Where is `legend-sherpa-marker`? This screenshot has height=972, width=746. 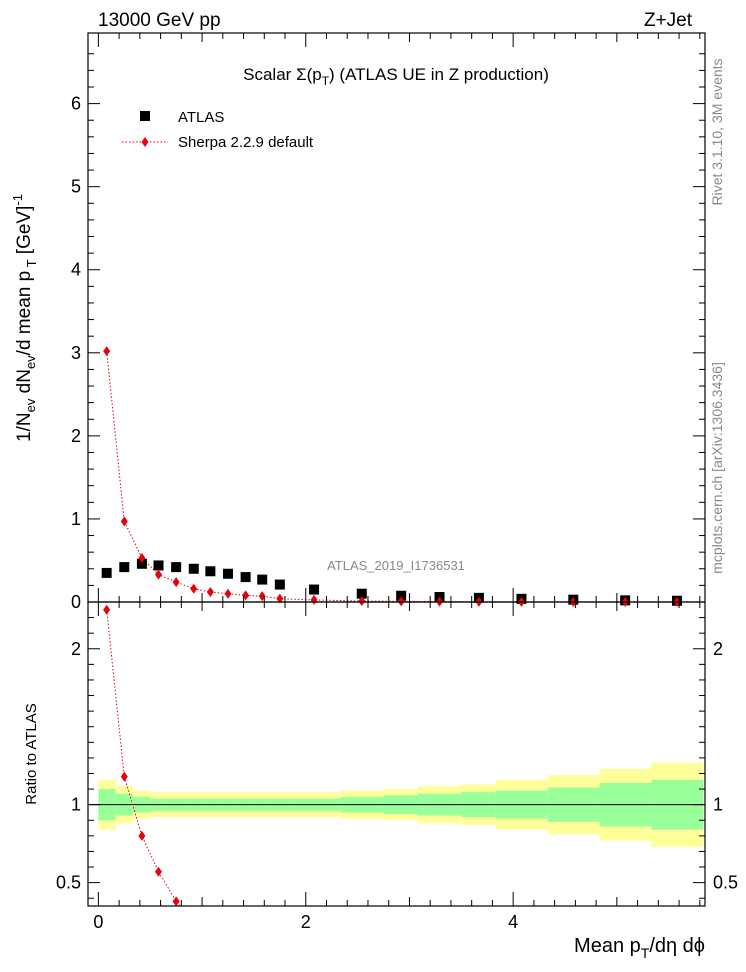
legend-sherpa-marker is located at coordinates (145, 142).